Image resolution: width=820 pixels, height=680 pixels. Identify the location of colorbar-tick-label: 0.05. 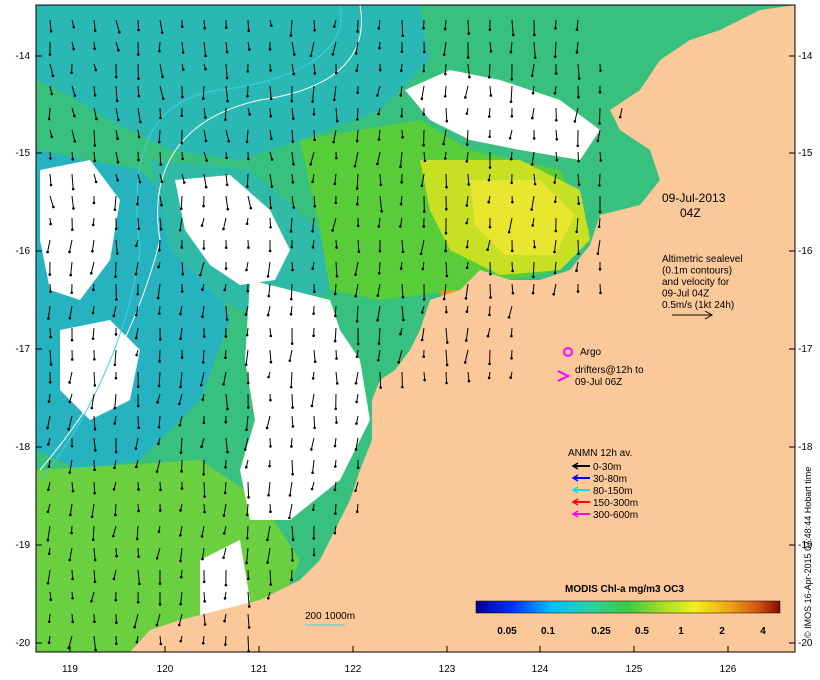
(507, 631).